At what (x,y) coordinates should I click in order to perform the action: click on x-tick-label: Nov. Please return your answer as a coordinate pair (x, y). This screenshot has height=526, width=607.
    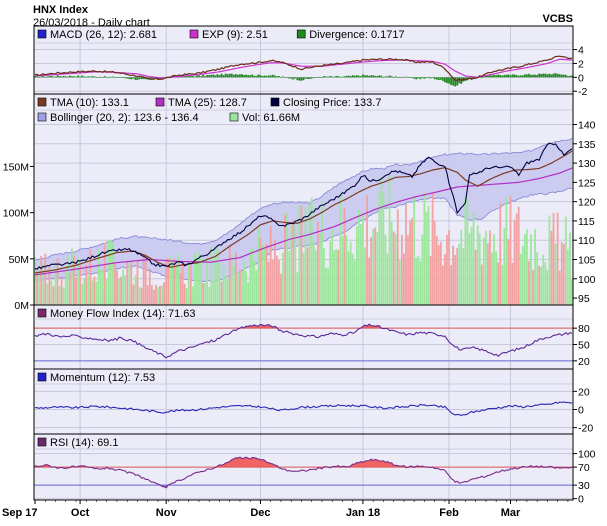
    Looking at the image, I should click on (167, 513).